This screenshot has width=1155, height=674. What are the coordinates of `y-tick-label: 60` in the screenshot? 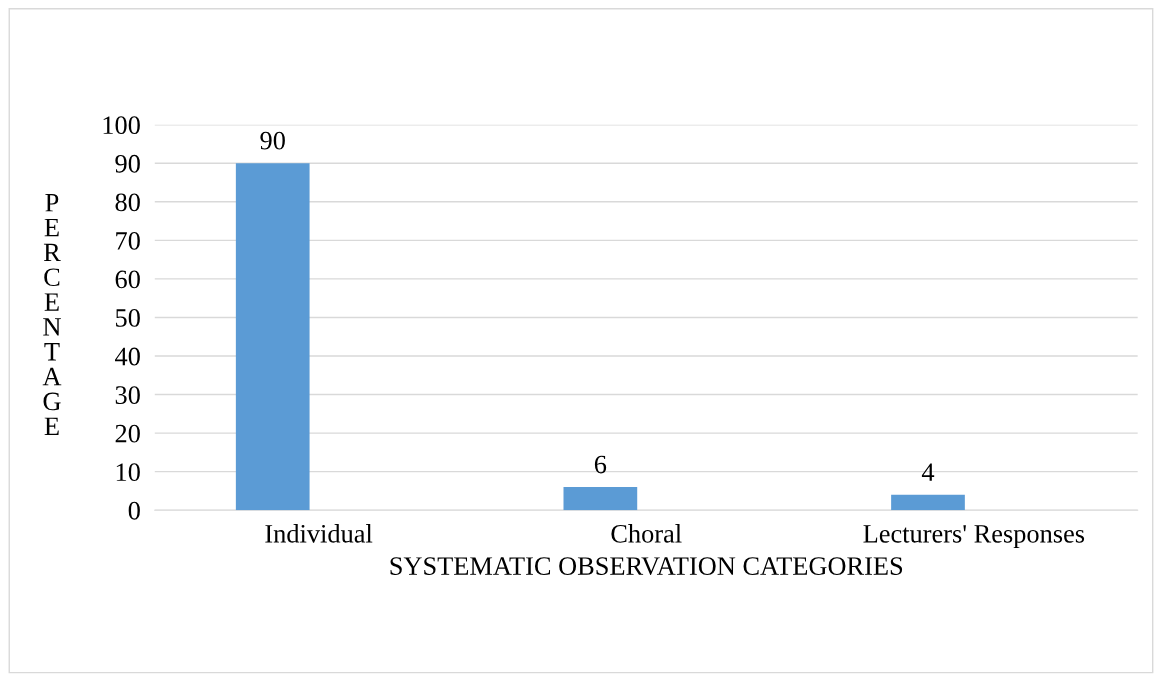 It's located at (127, 279).